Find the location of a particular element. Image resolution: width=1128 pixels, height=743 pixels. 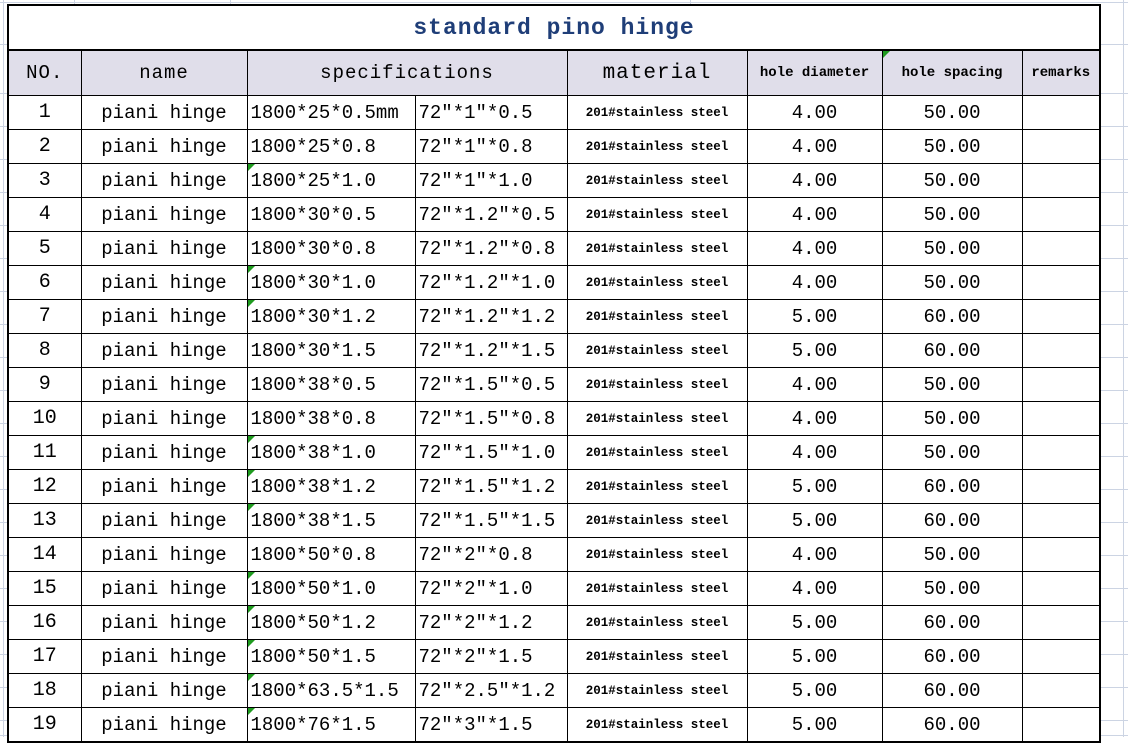

header-remarks: remarks is located at coordinates (1061, 72).